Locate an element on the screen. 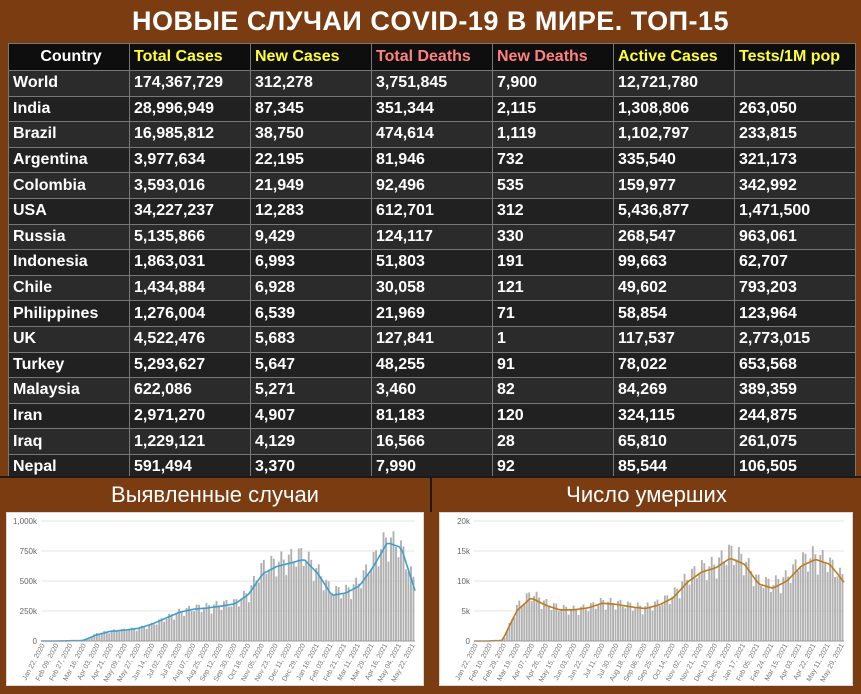 The image size is (861, 694). value-cell: 28,996,949 is located at coordinates (190, 109).